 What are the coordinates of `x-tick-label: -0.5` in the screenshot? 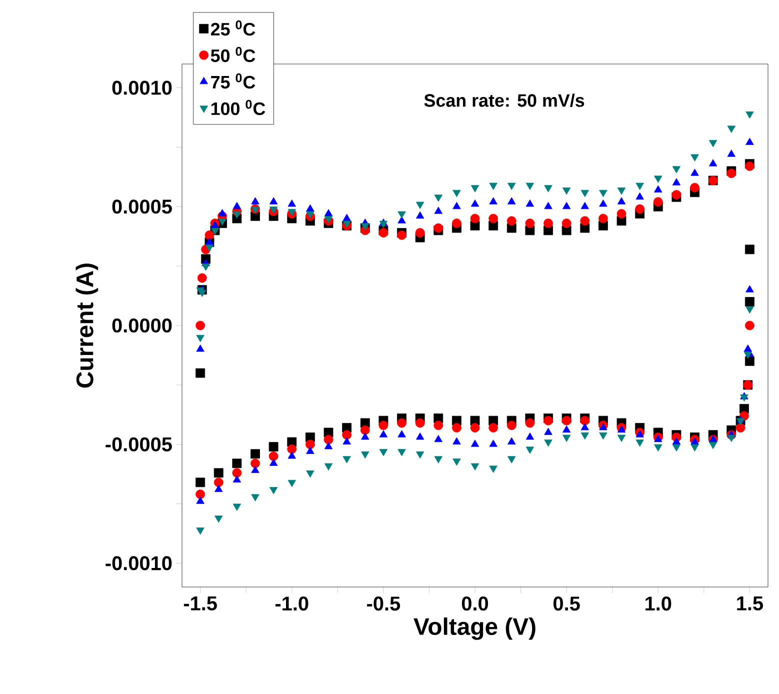 It's located at (383, 603).